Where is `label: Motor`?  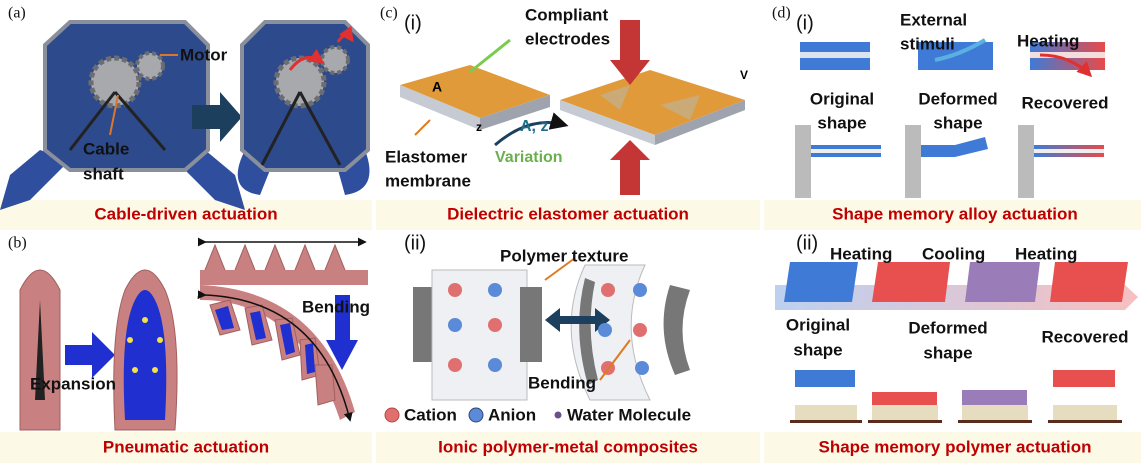 label: Motor is located at coordinates (204, 54).